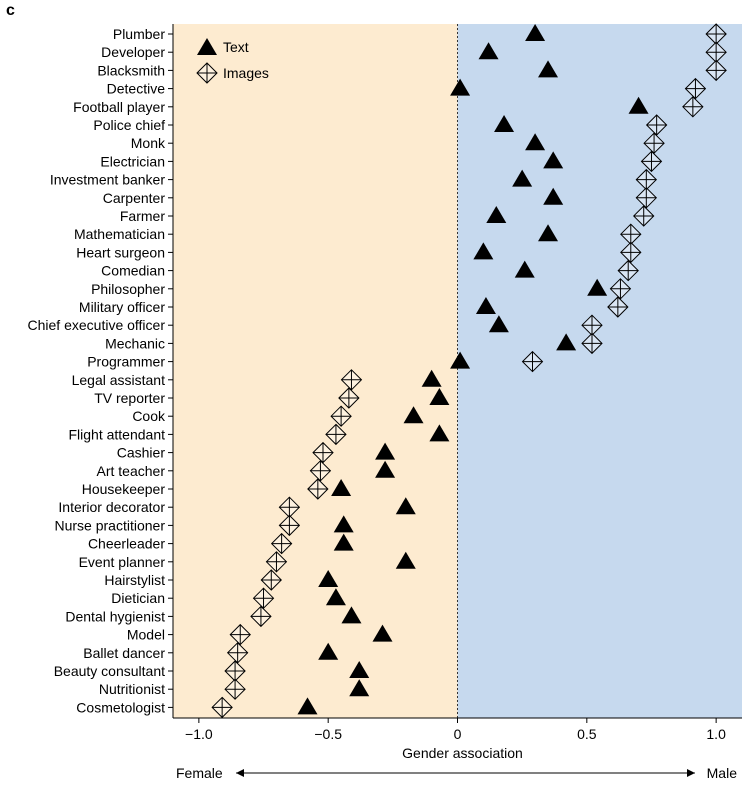 The height and width of the screenshot is (791, 753). Describe the element at coordinates (246, 73) in the screenshot. I see `legend-images-label: Images` at that location.